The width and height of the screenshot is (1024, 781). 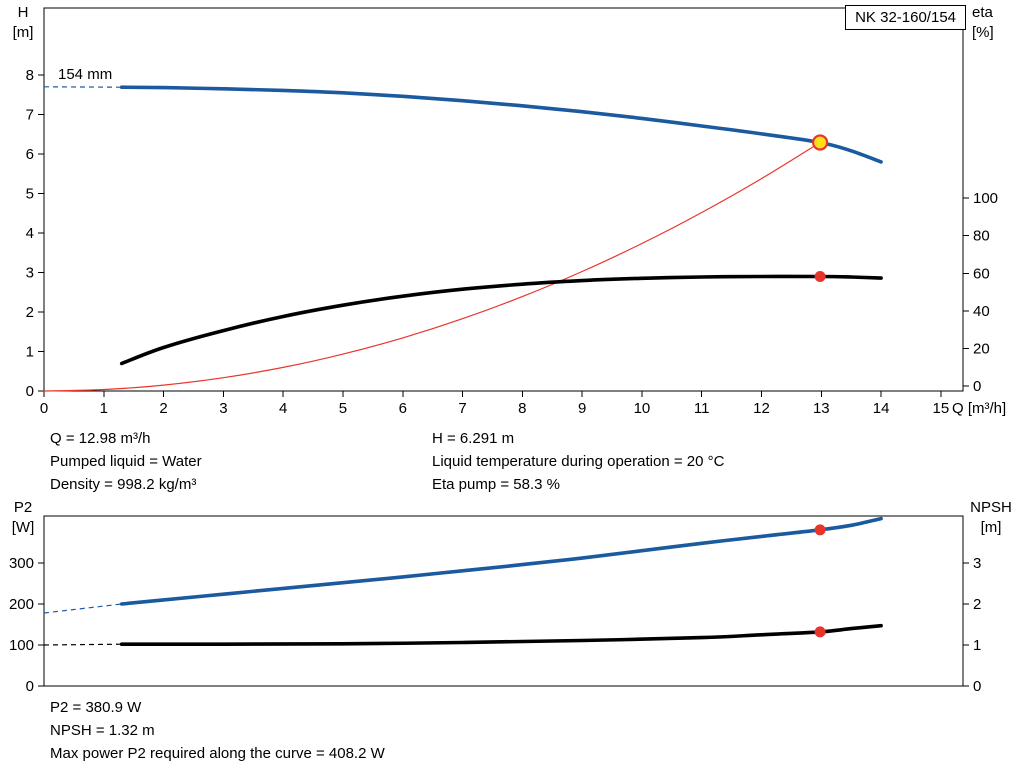 I want to click on x-tick-label: 10, so click(x=642, y=408).